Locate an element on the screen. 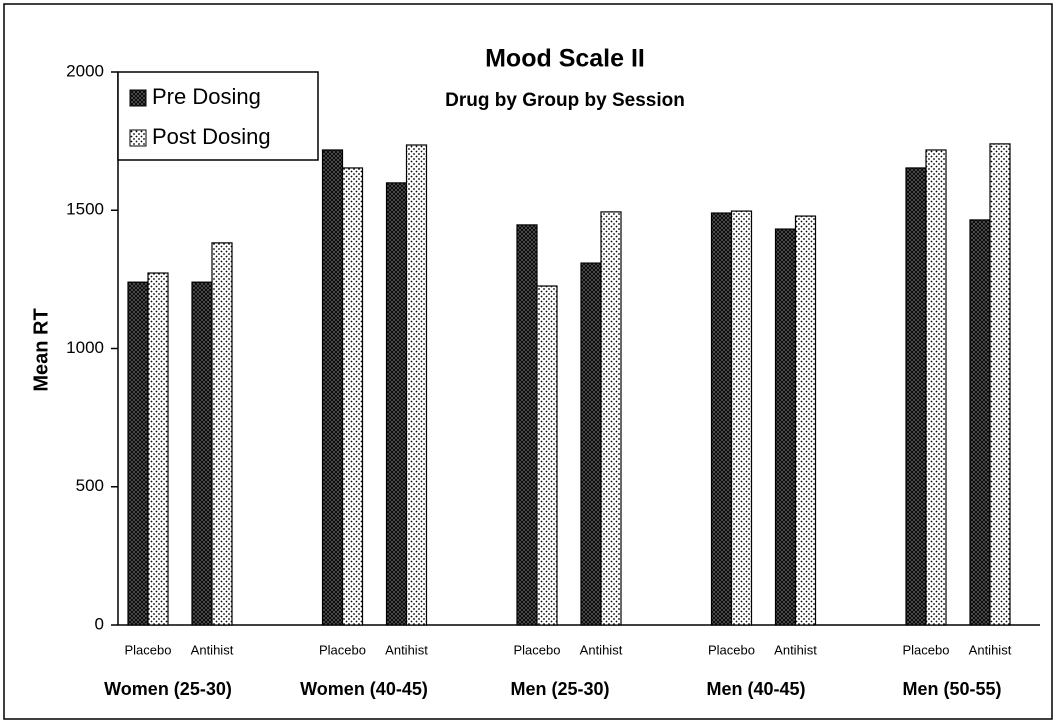 Image resolution: width=1057 pixels, height=724 pixels. y-tick-label: 0 is located at coordinates (99, 623).